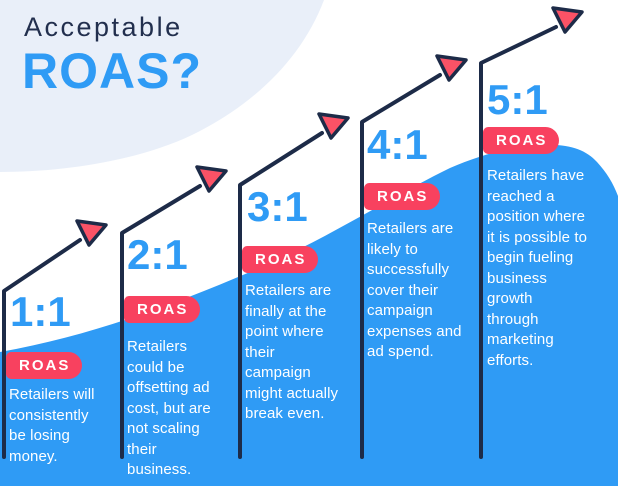 This screenshot has width=618, height=486. Describe the element at coordinates (402, 196) in the screenshot. I see `roas-badge-4: ROAS` at that location.